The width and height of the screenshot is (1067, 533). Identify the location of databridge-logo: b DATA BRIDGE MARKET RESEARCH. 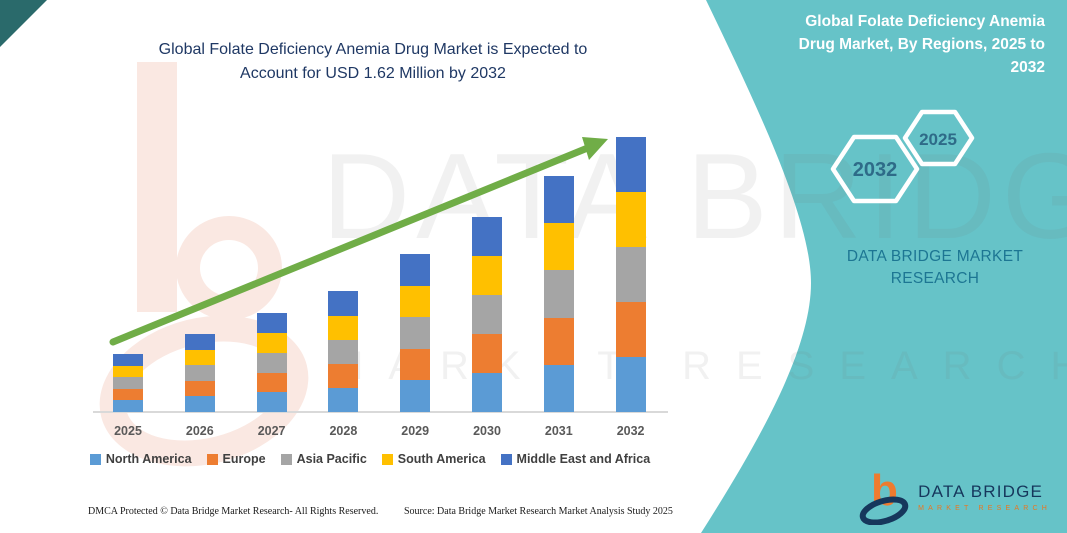
(955, 497).